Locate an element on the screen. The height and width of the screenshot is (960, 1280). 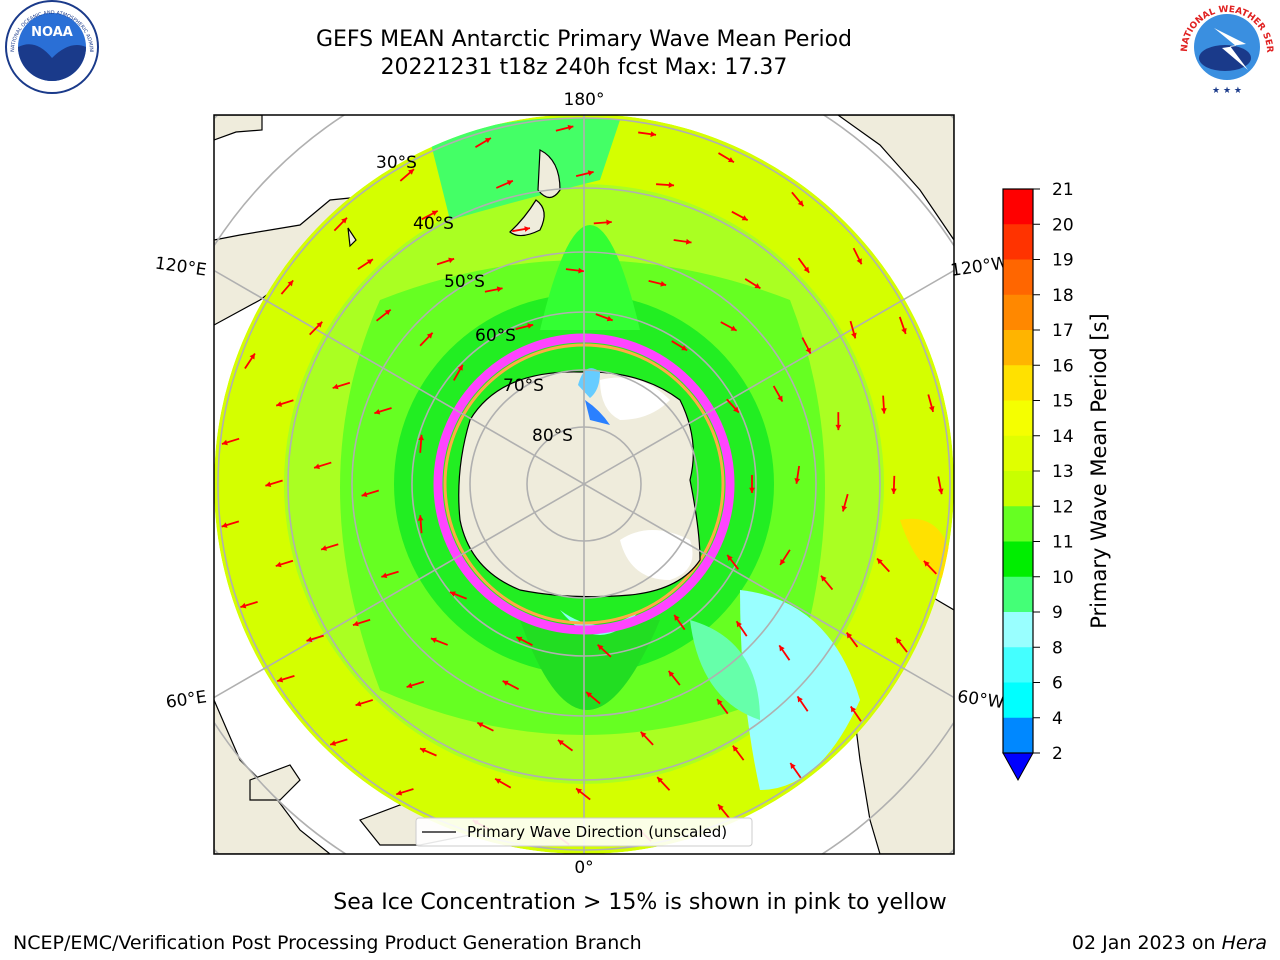
legend-label: Primary Wave Direction (unscaled) is located at coordinates (597, 832).